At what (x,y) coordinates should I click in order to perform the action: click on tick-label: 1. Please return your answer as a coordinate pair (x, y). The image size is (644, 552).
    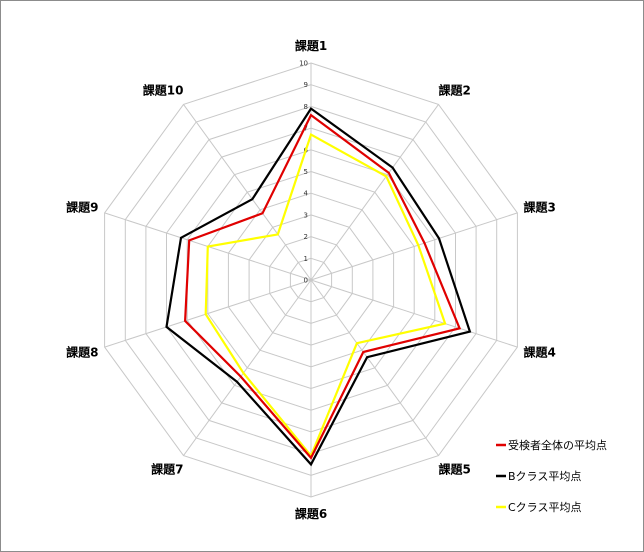
    Looking at the image, I should click on (306, 259).